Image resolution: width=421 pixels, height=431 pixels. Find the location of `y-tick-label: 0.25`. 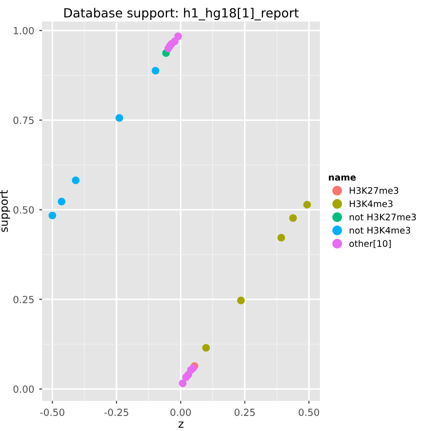

y-tick-label: 0.25 is located at coordinates (23, 300).